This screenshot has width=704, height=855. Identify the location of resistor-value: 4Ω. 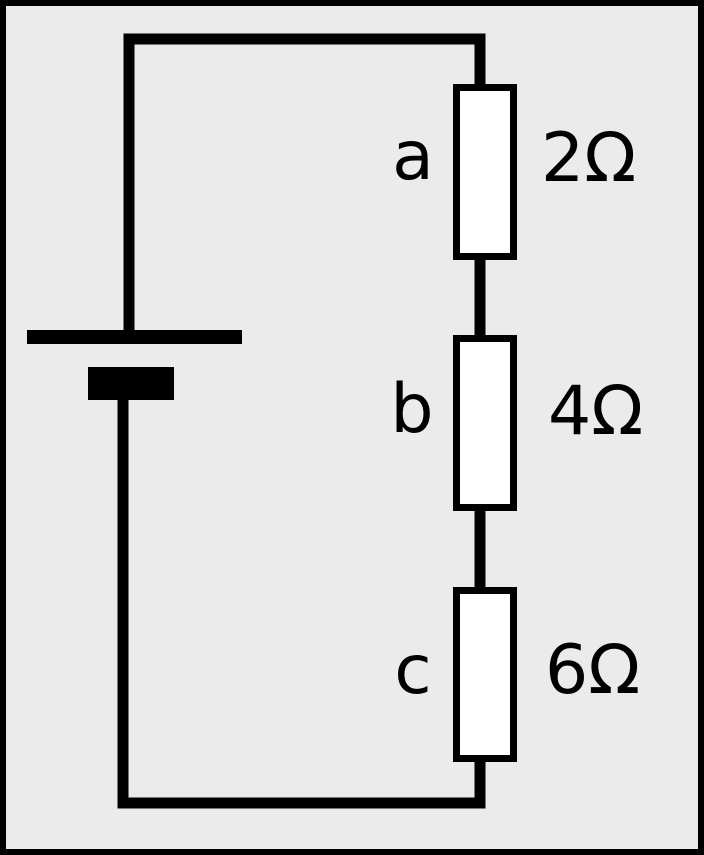
(595, 411).